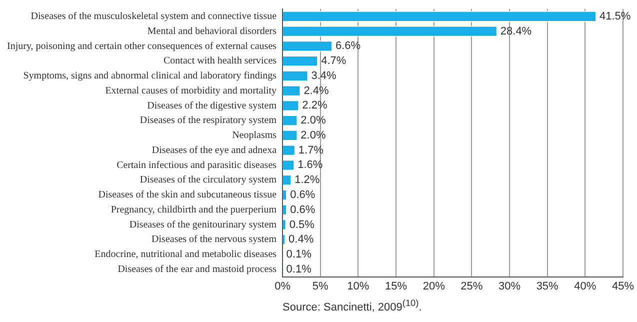 Image resolution: width=637 pixels, height=322 pixels. What do you see at coordinates (208, 180) in the screenshot?
I see `y-tick-label: Diseases of the circulatory system` at bounding box center [208, 180].